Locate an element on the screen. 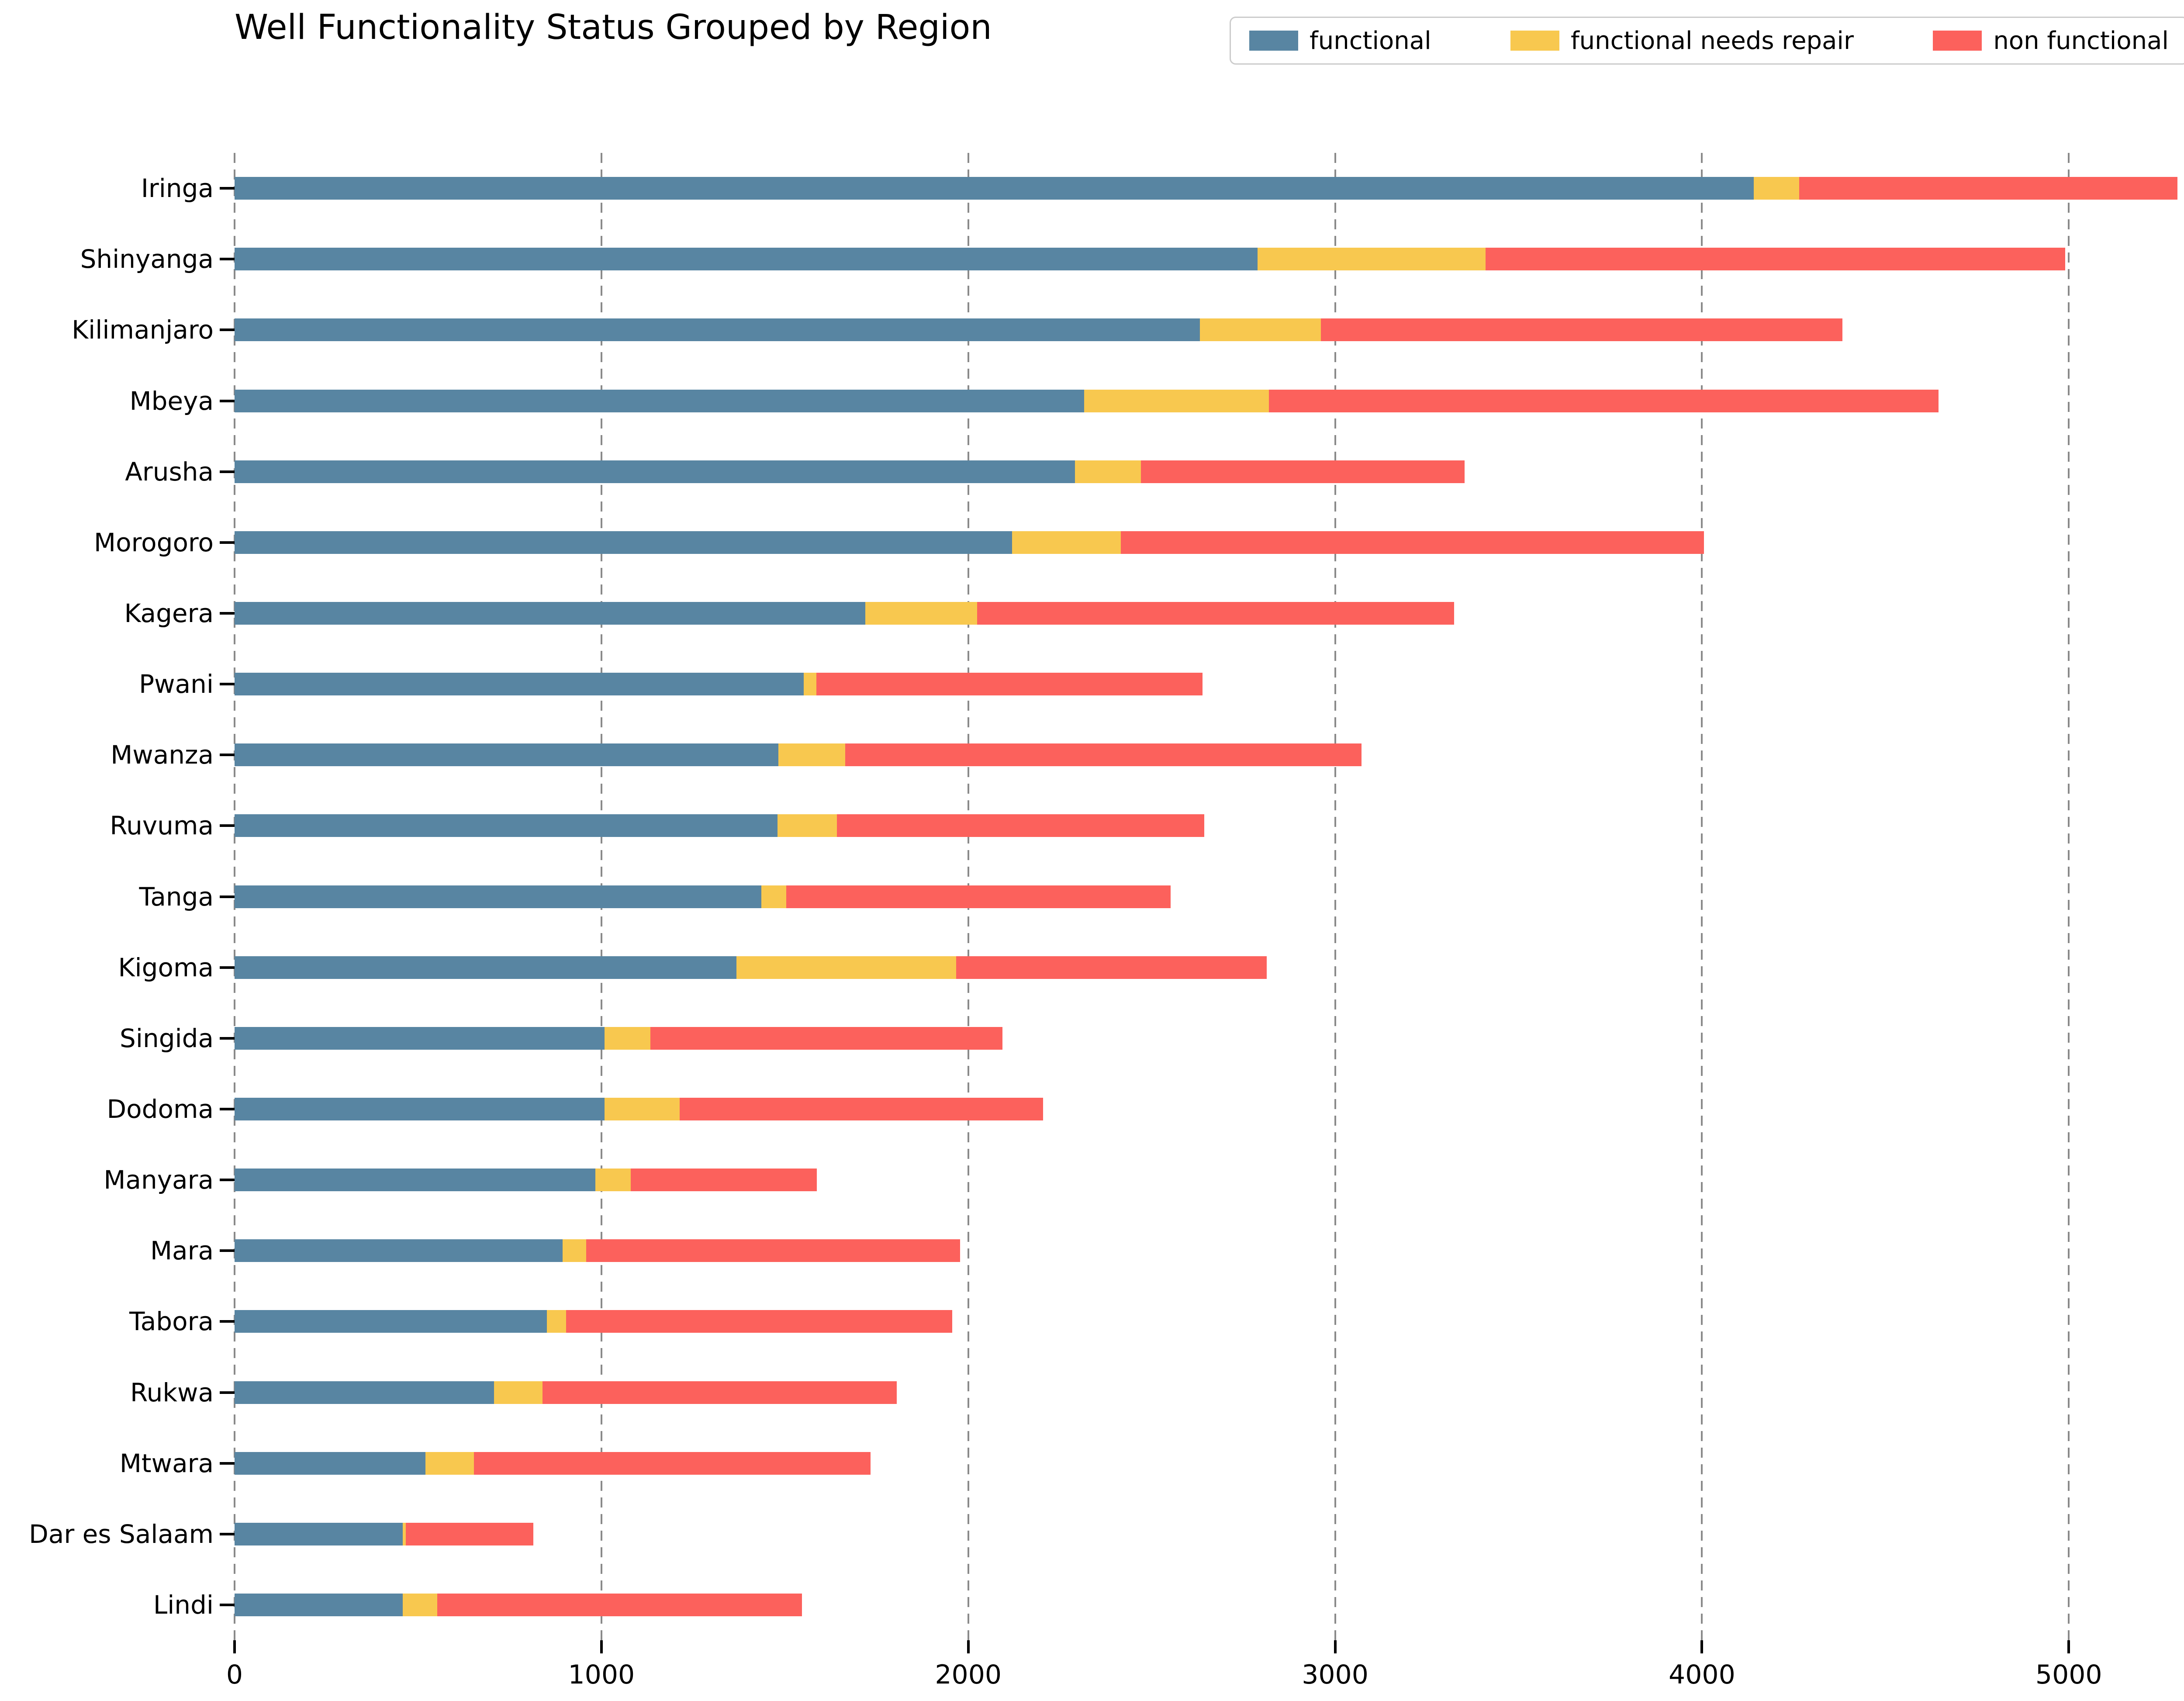 The height and width of the screenshot is (1701, 2184). bar-row-morogoro is located at coordinates (1209, 542).